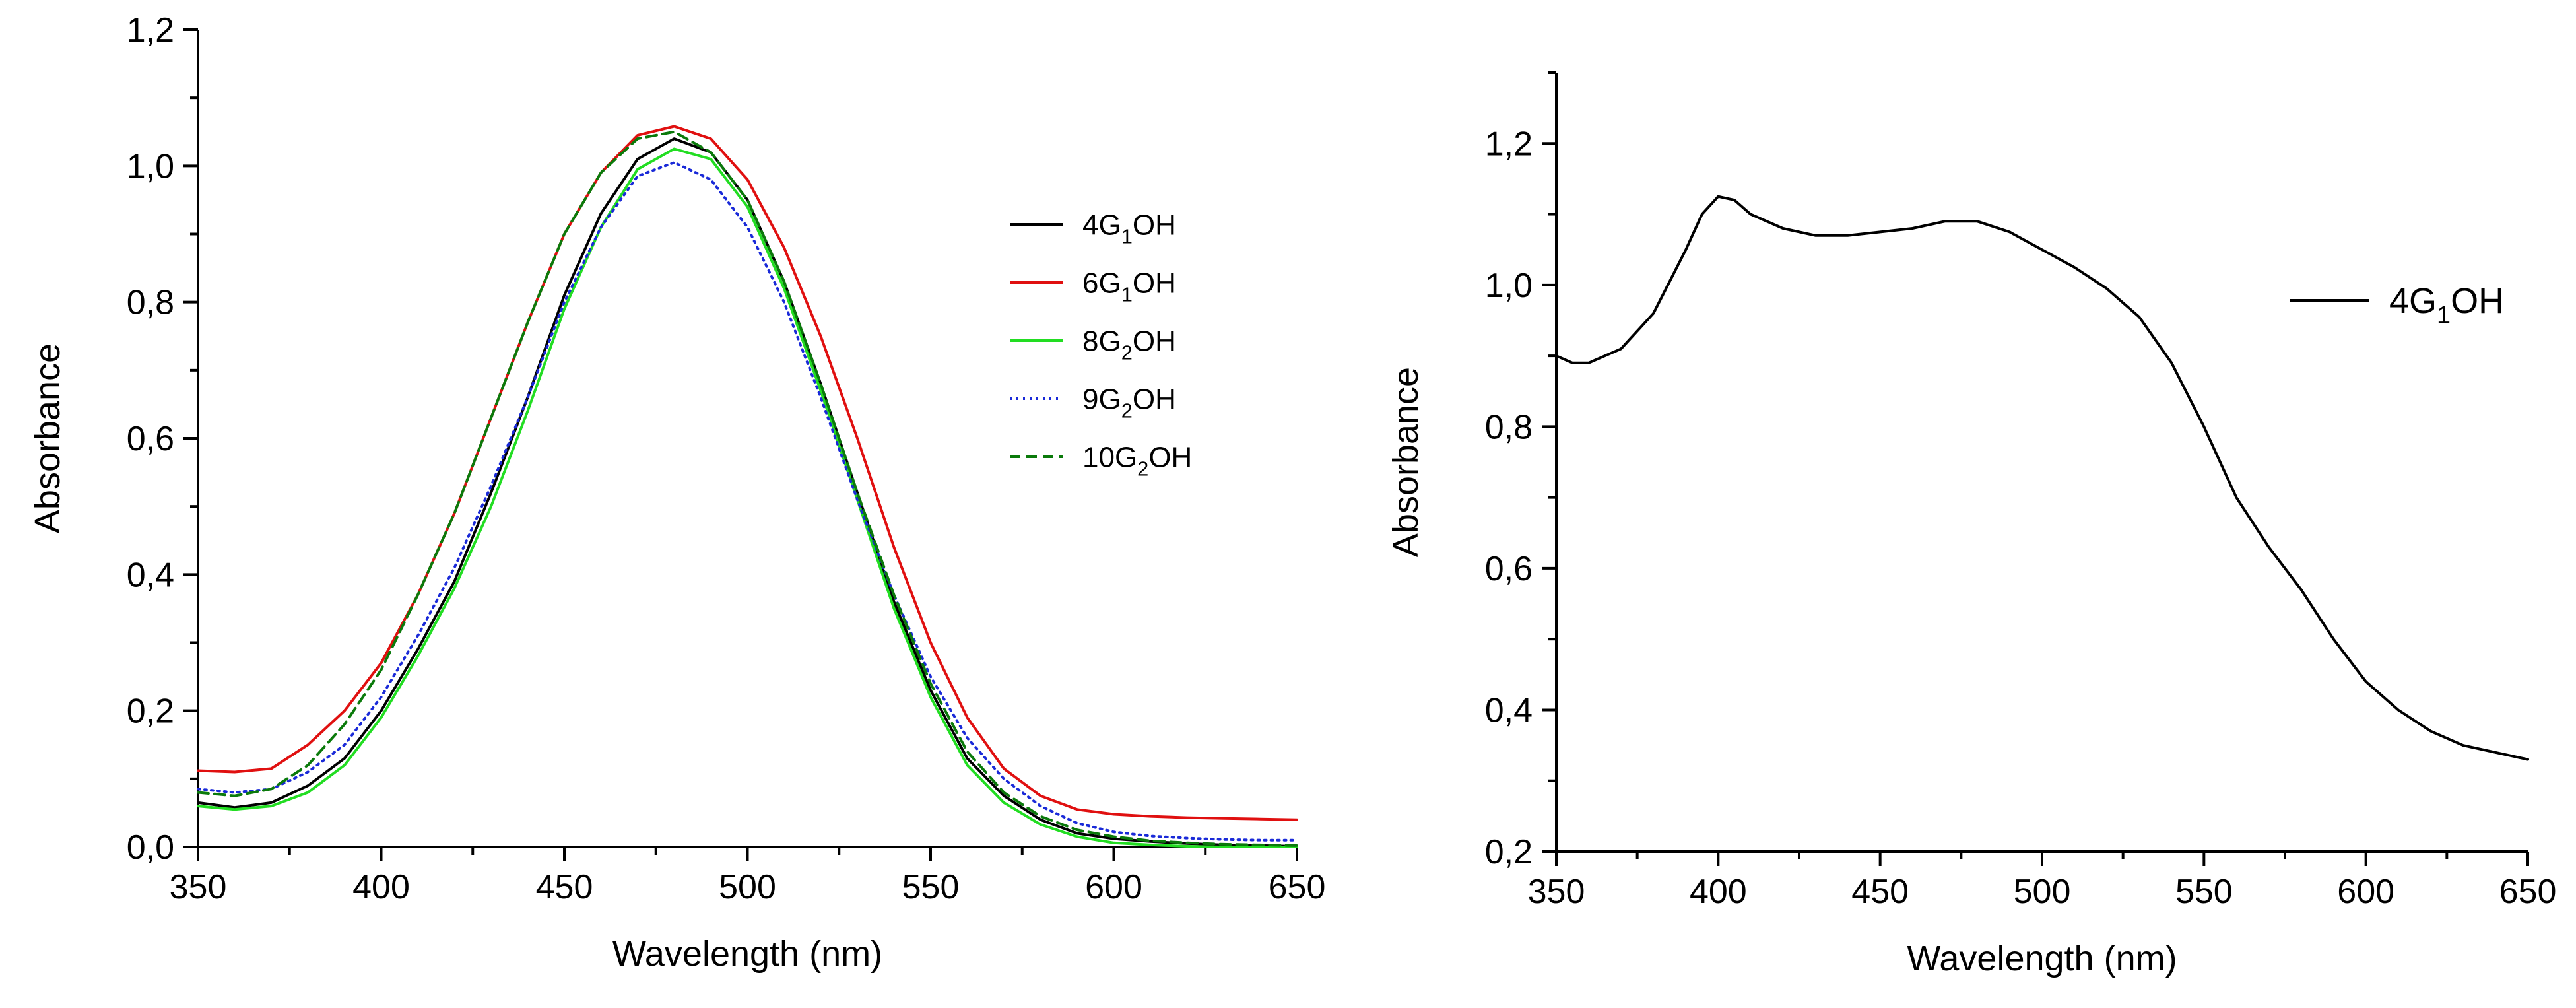 This screenshot has height=1008, width=2576. Describe the element at coordinates (1129, 402) in the screenshot. I see `legend-label-9G2OH: 9G2OH` at that location.